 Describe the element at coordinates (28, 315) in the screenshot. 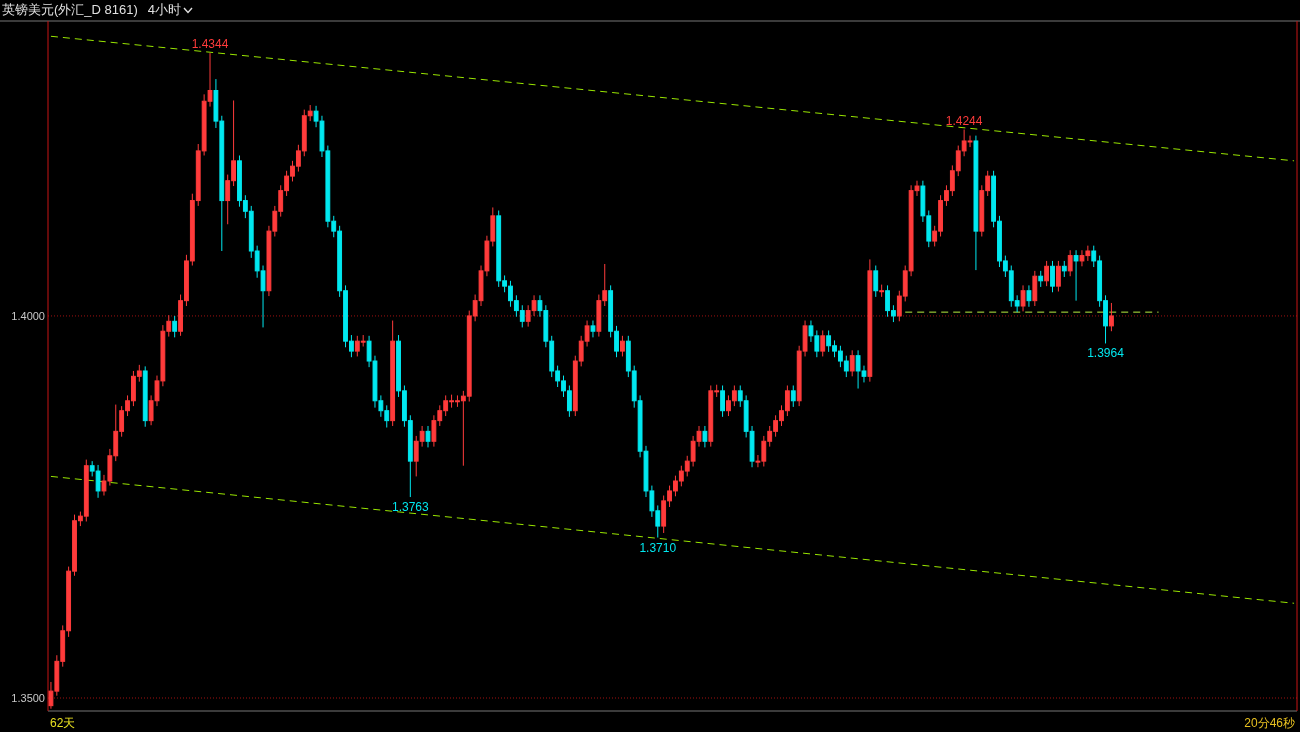

I see `y-tick-label: 1.4000` at that location.